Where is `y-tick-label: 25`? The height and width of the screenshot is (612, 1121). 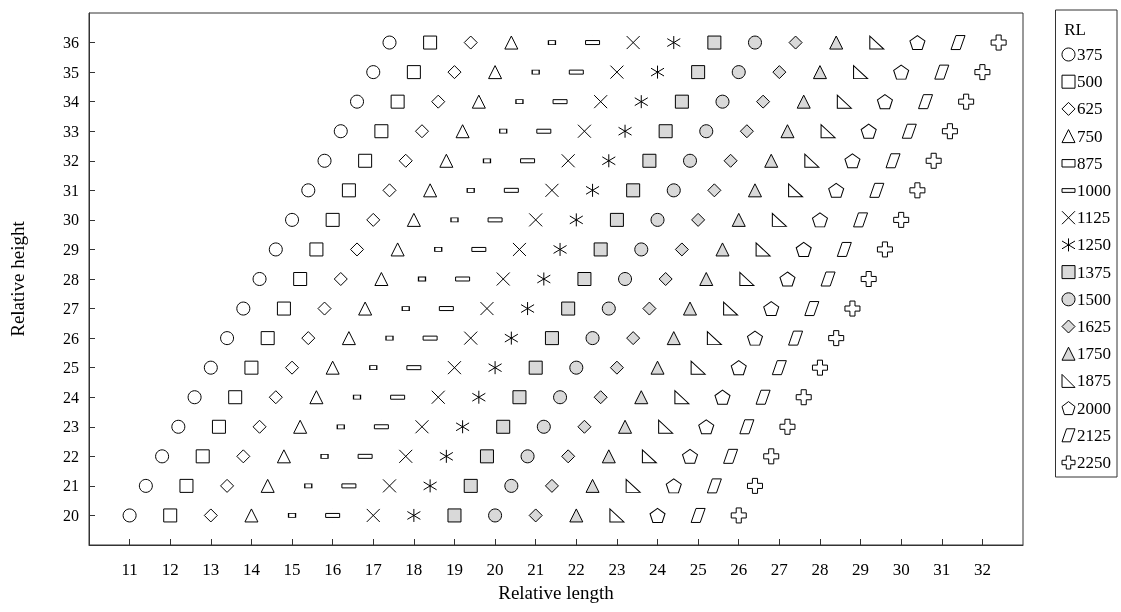
y-tick-label: 25 is located at coordinates (71, 368).